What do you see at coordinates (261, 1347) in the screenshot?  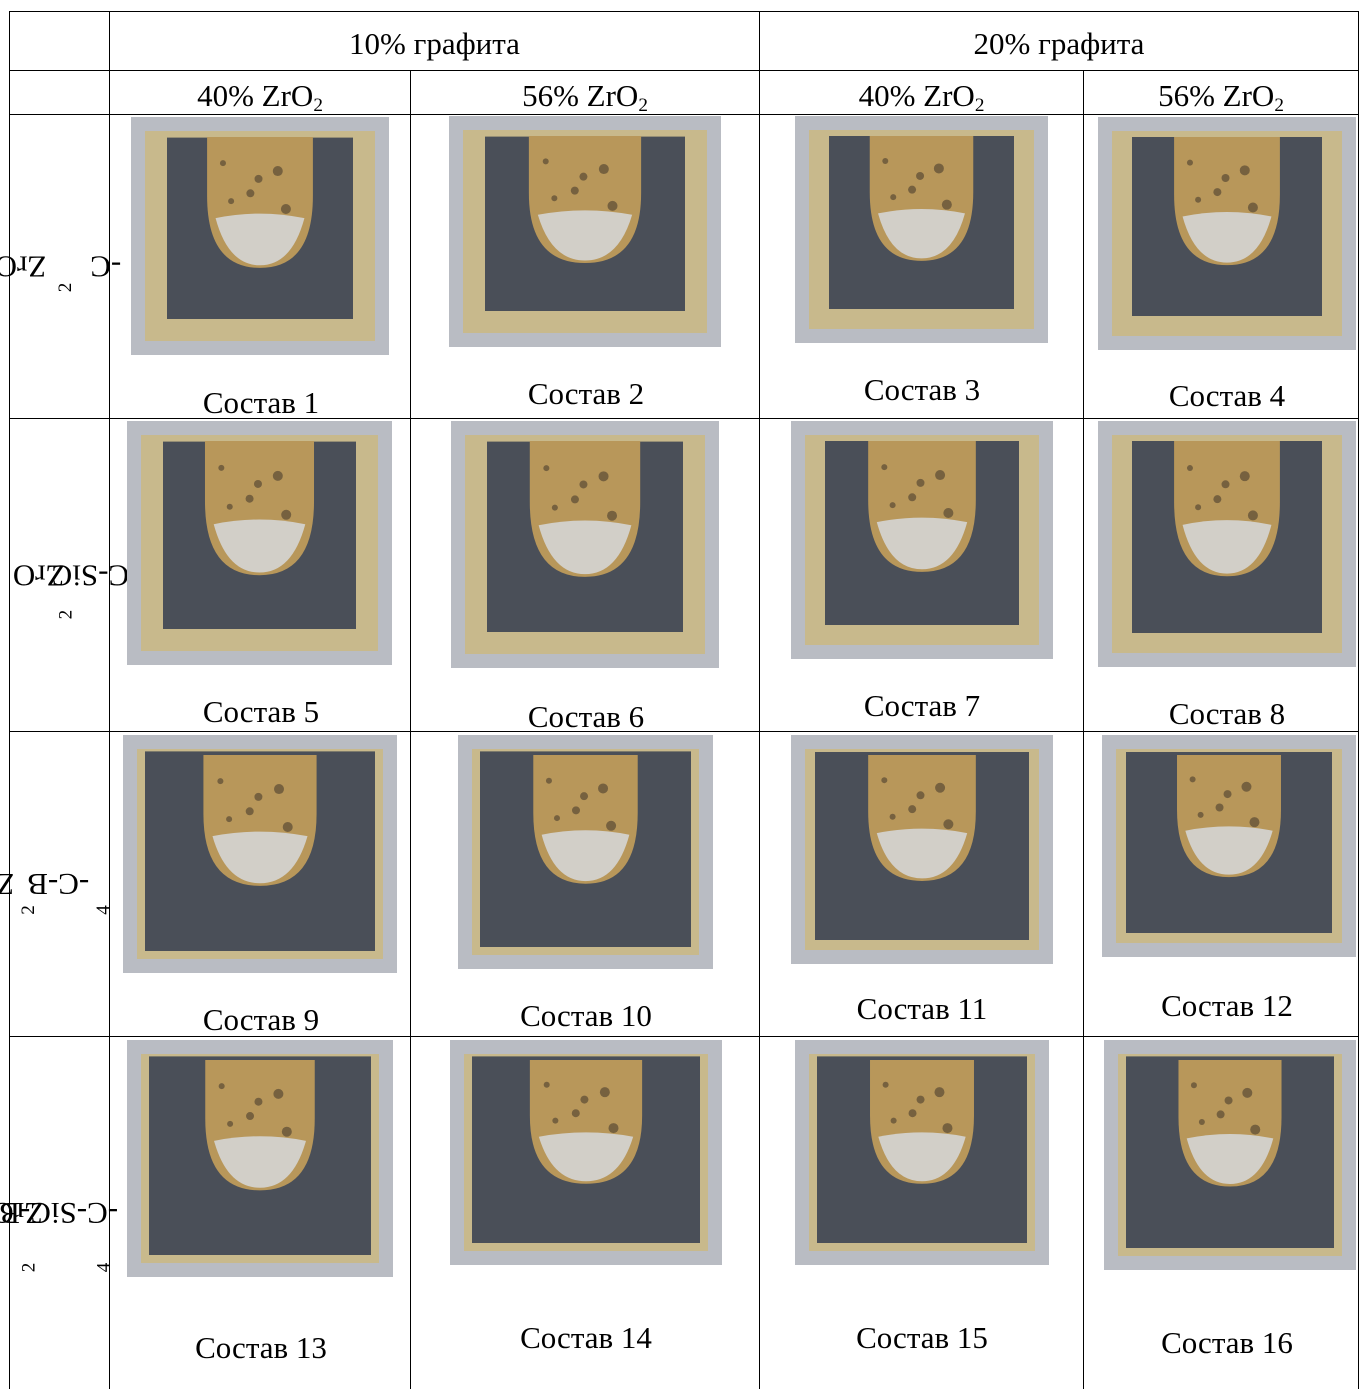 I see `caption: Состав 13` at bounding box center [261, 1347].